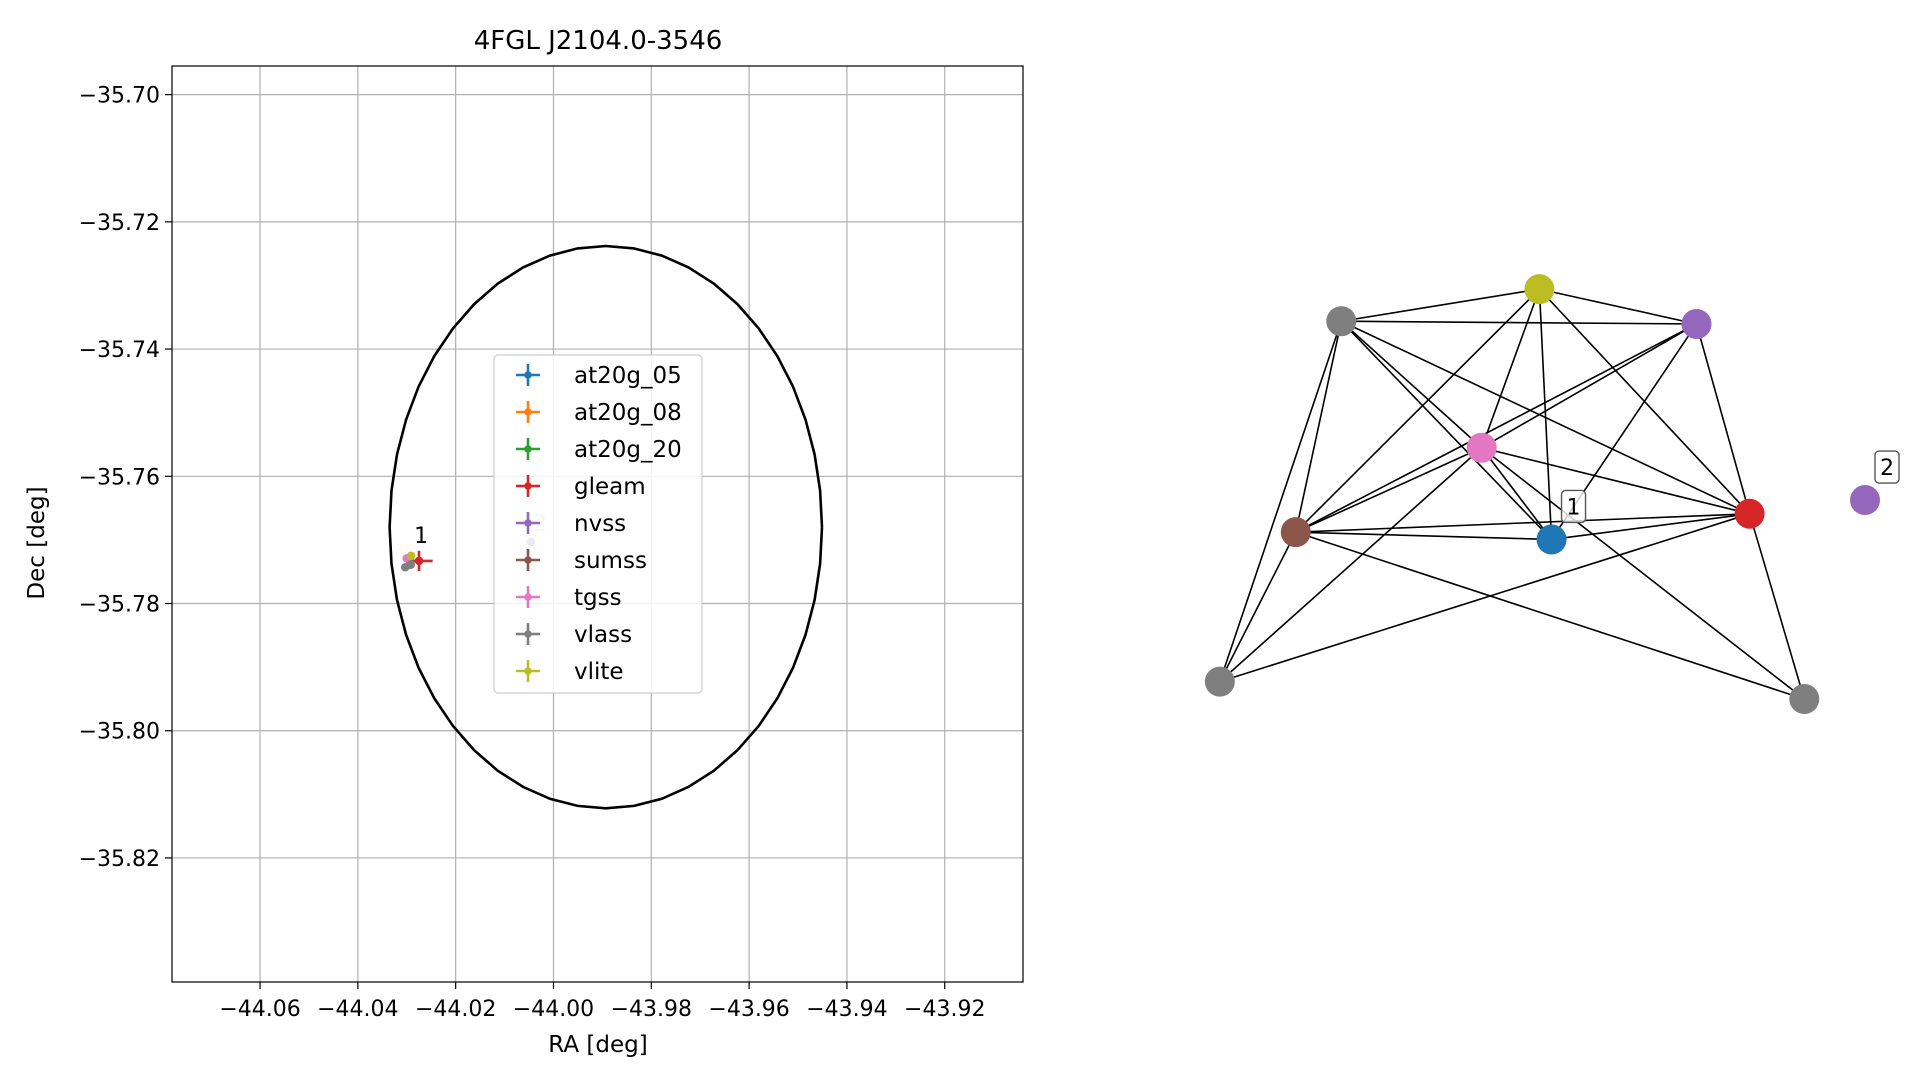 This screenshot has height=1080, width=1919. I want to click on graph-node-vlass_c, so click(1804, 699).